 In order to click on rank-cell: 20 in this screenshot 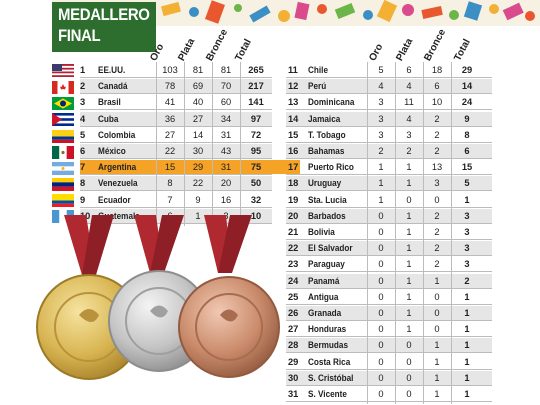, I will do `click(293, 215)`.